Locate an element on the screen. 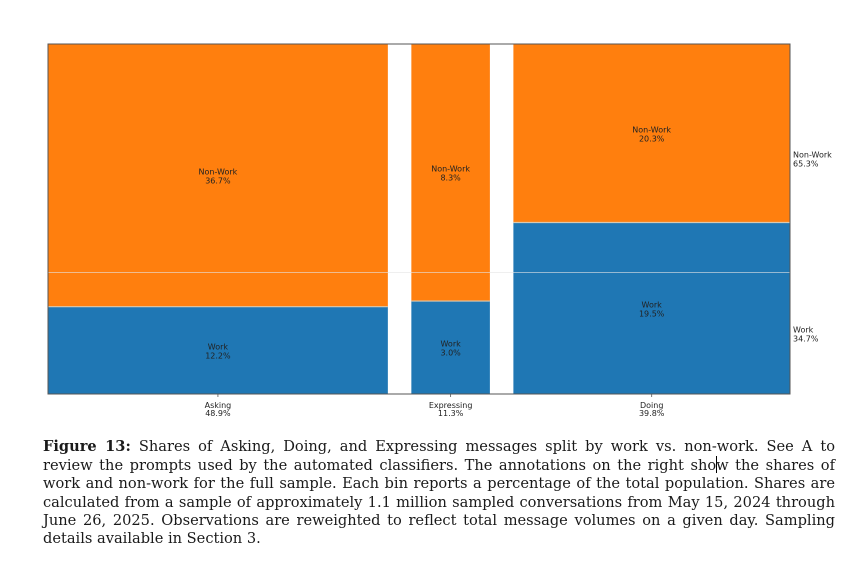 The image size is (861, 563). caption-label: Figure 13: is located at coordinates (87, 446).